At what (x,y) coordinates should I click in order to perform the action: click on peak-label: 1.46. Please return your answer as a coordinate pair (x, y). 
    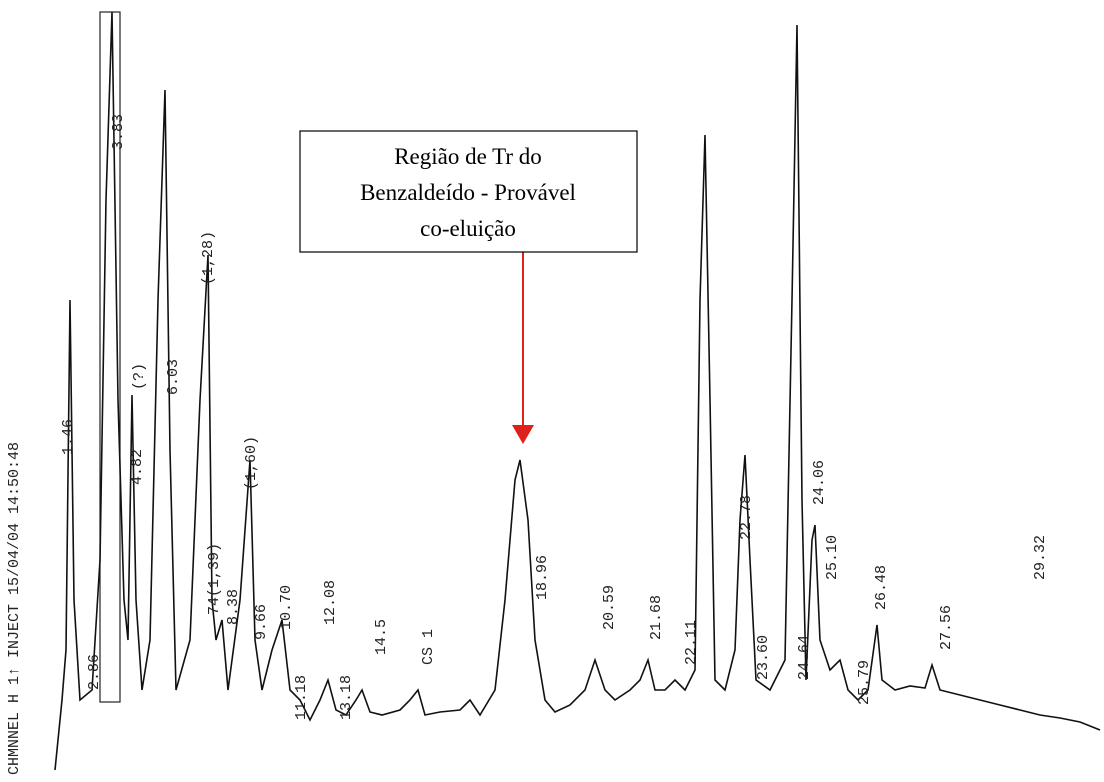
    Looking at the image, I should click on (68, 437).